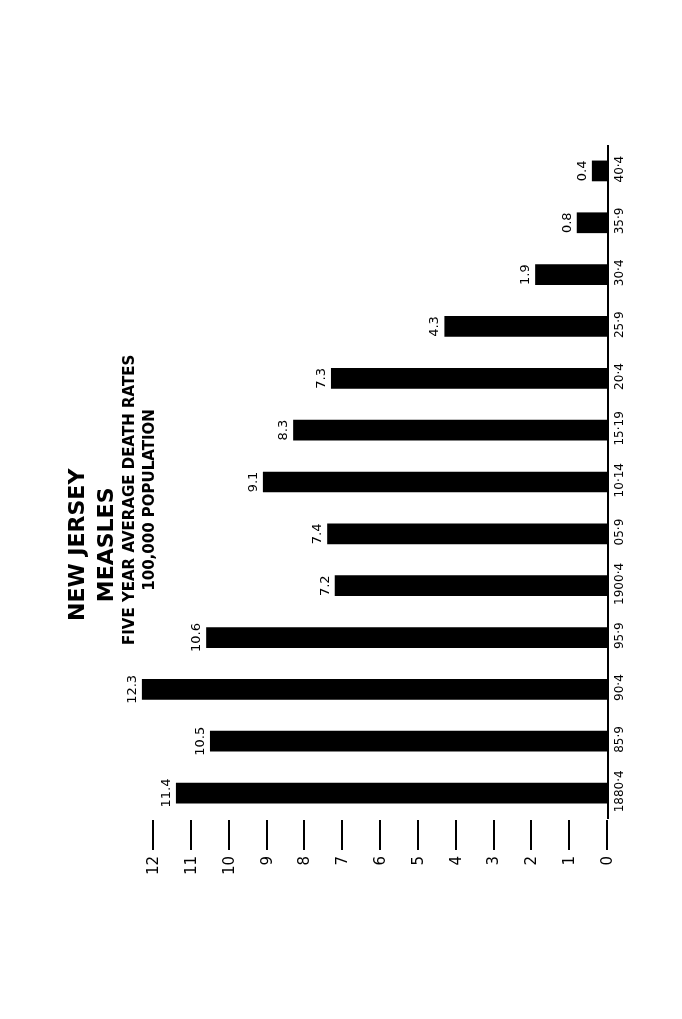 The width and height of the screenshot is (682, 1019). Describe the element at coordinates (283, 430) in the screenshot. I see `data-label: 8.3` at that location.